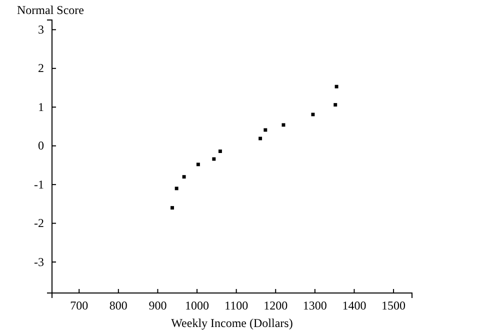 Image resolution: width=482 pixels, height=333 pixels. I want to click on x-tick-label: 700, so click(79, 305).